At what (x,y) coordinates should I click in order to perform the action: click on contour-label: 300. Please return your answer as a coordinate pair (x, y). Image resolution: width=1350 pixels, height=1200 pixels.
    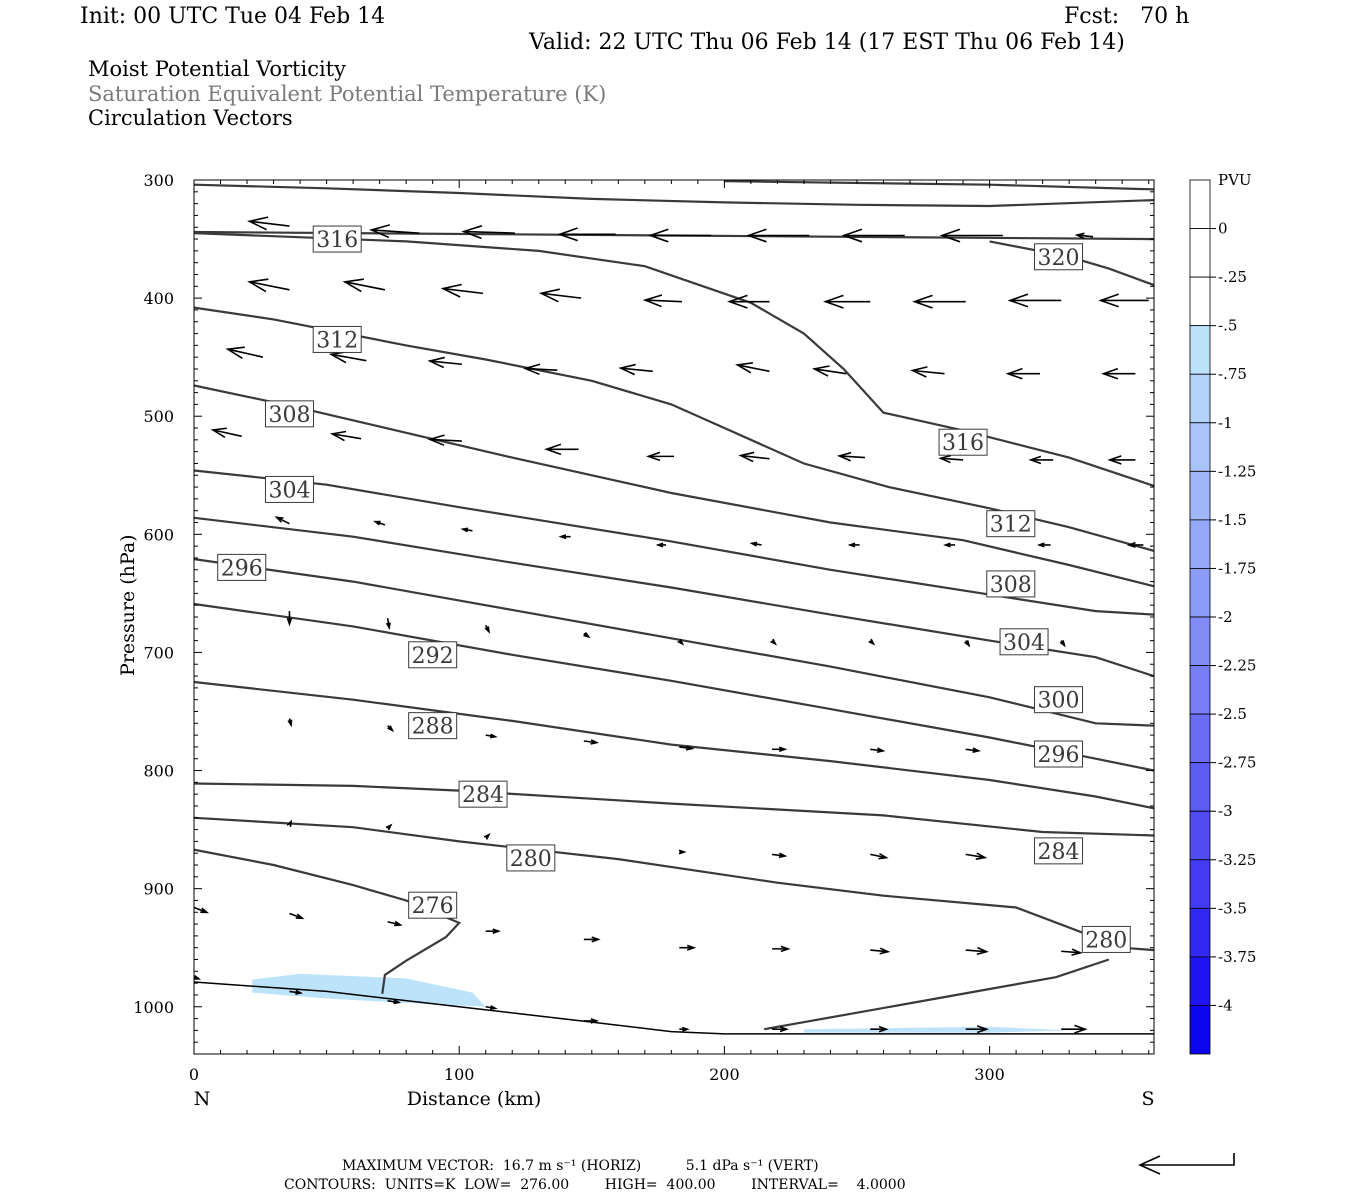
    Looking at the image, I should click on (1059, 701).